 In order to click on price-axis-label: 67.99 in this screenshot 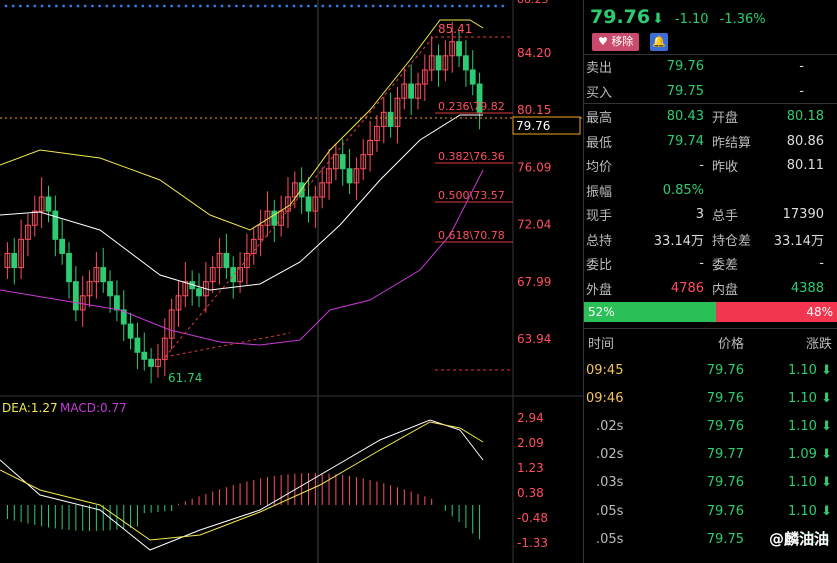, I will do `click(534, 282)`.